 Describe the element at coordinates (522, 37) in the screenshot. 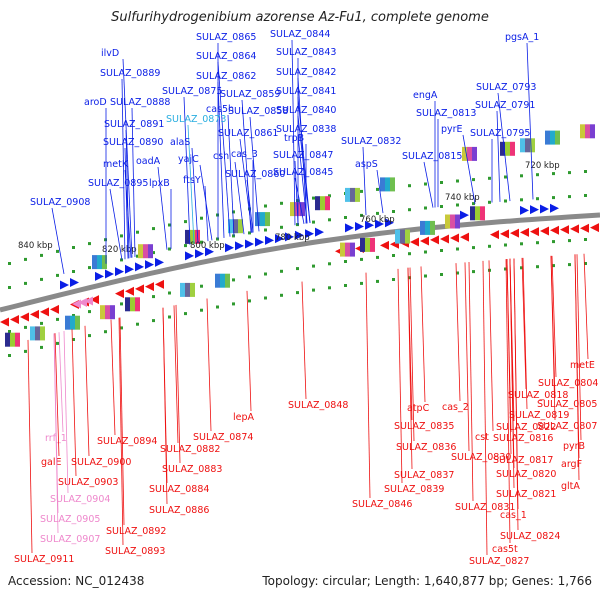

I see `top-gene-label: pgsA_1` at that location.